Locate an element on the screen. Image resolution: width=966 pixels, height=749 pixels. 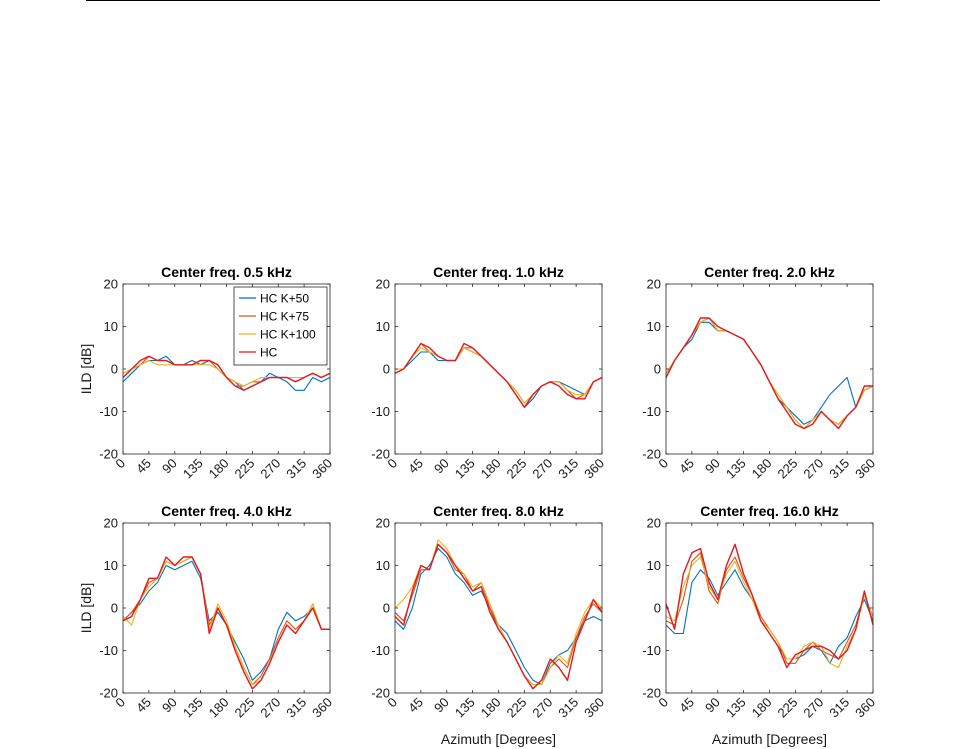
legend: HC K+50 HC K+75 HC K+100 HC is located at coordinates (280, 326).